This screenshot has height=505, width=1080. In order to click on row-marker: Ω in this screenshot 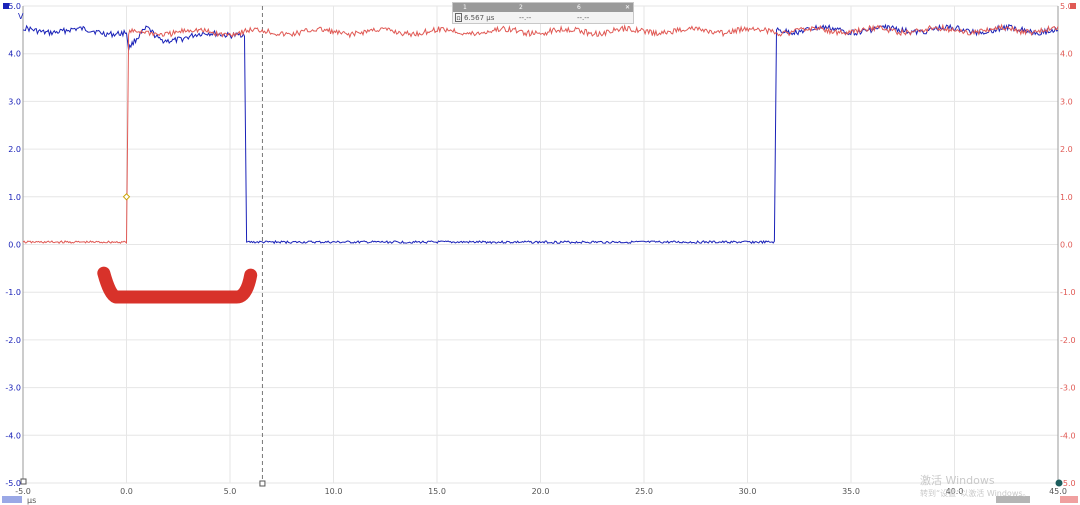, I will do `click(458, 17)`.